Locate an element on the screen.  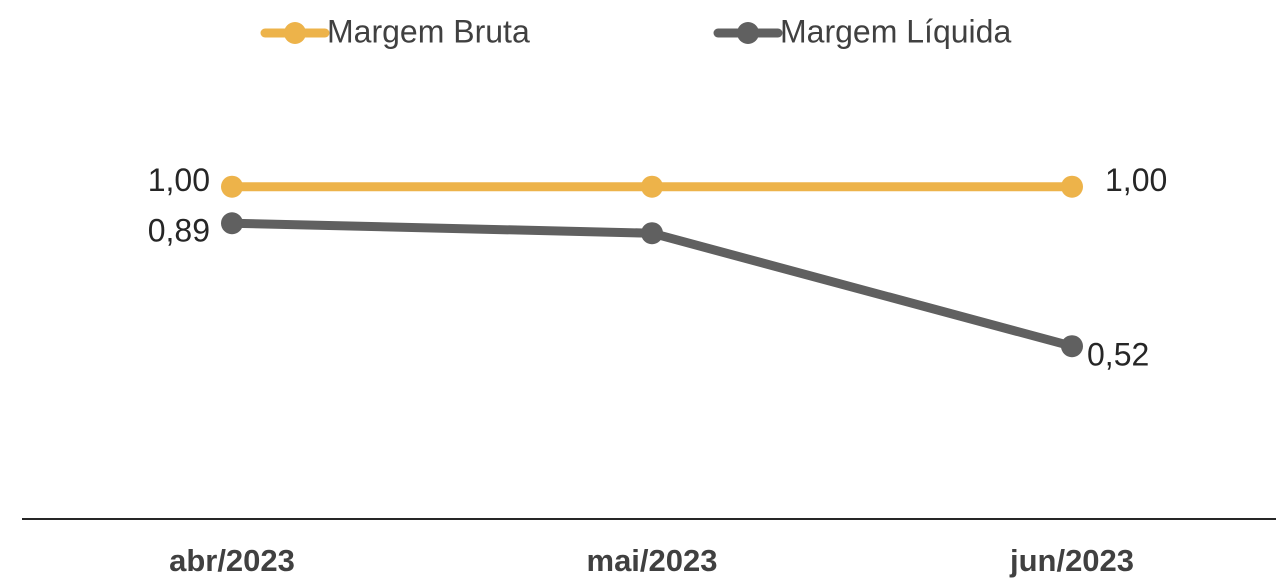
data-label: 0,52 is located at coordinates (1118, 355).